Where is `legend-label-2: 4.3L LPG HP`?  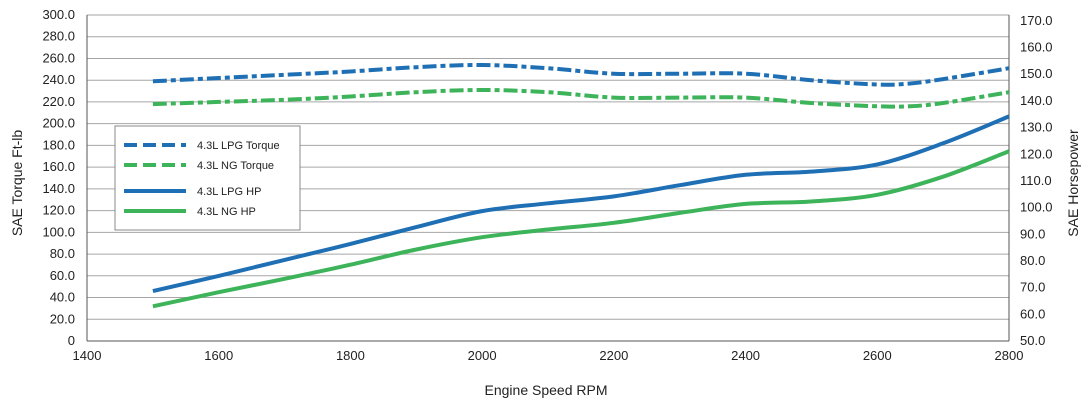
legend-label-2: 4.3L LPG HP is located at coordinates (229, 192).